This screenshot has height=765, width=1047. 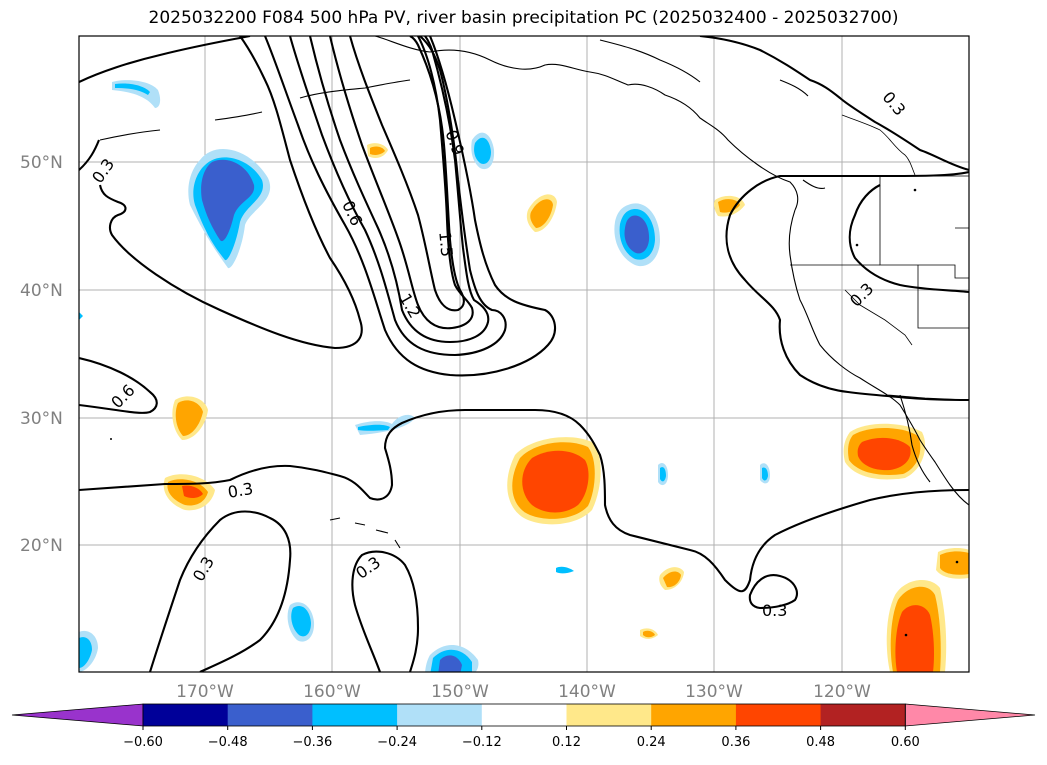 I want to click on colorbar-tick-label: 0.36, so click(x=735, y=742).